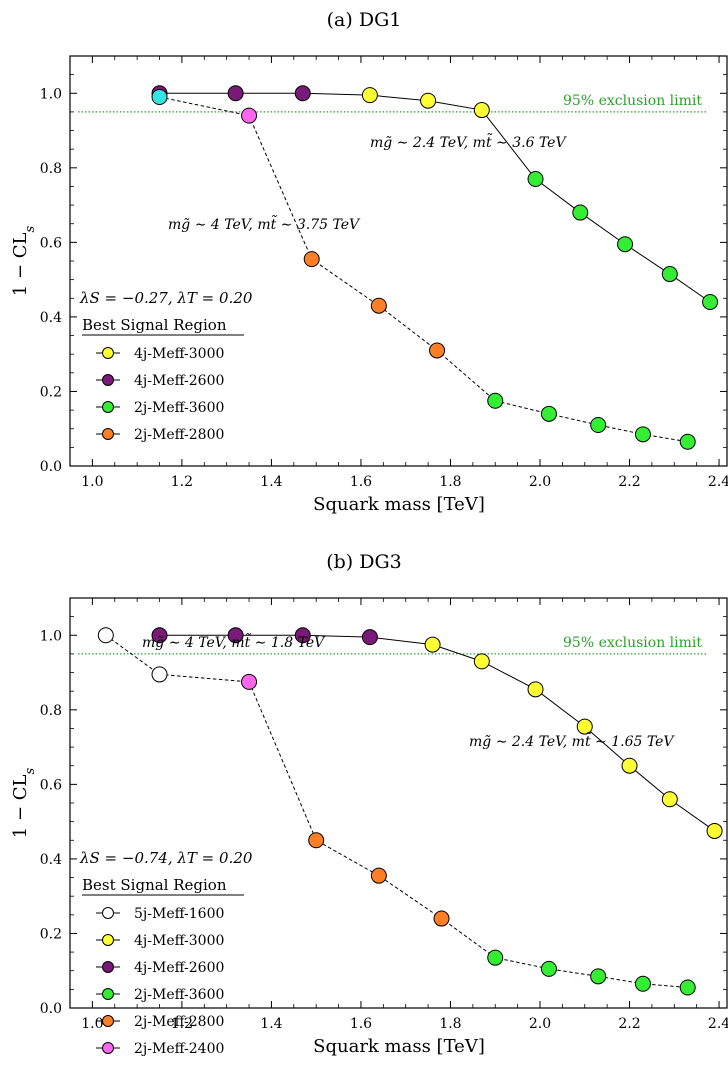  Describe the element at coordinates (182, 482) in the screenshot. I see `x-tick-label: 1.2` at that location.